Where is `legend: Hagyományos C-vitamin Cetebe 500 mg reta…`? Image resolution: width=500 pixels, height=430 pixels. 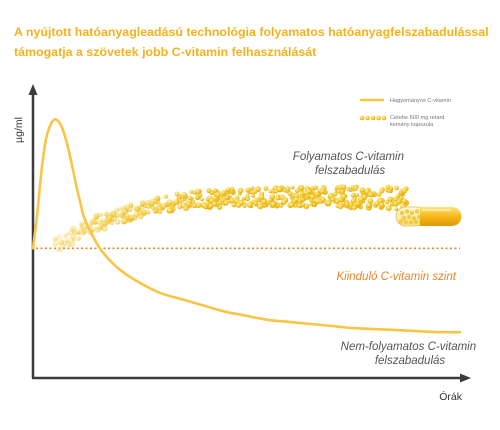
legend: Hagyományos C-vitamin Cetebe 500 mg reta… is located at coordinates (405, 113).